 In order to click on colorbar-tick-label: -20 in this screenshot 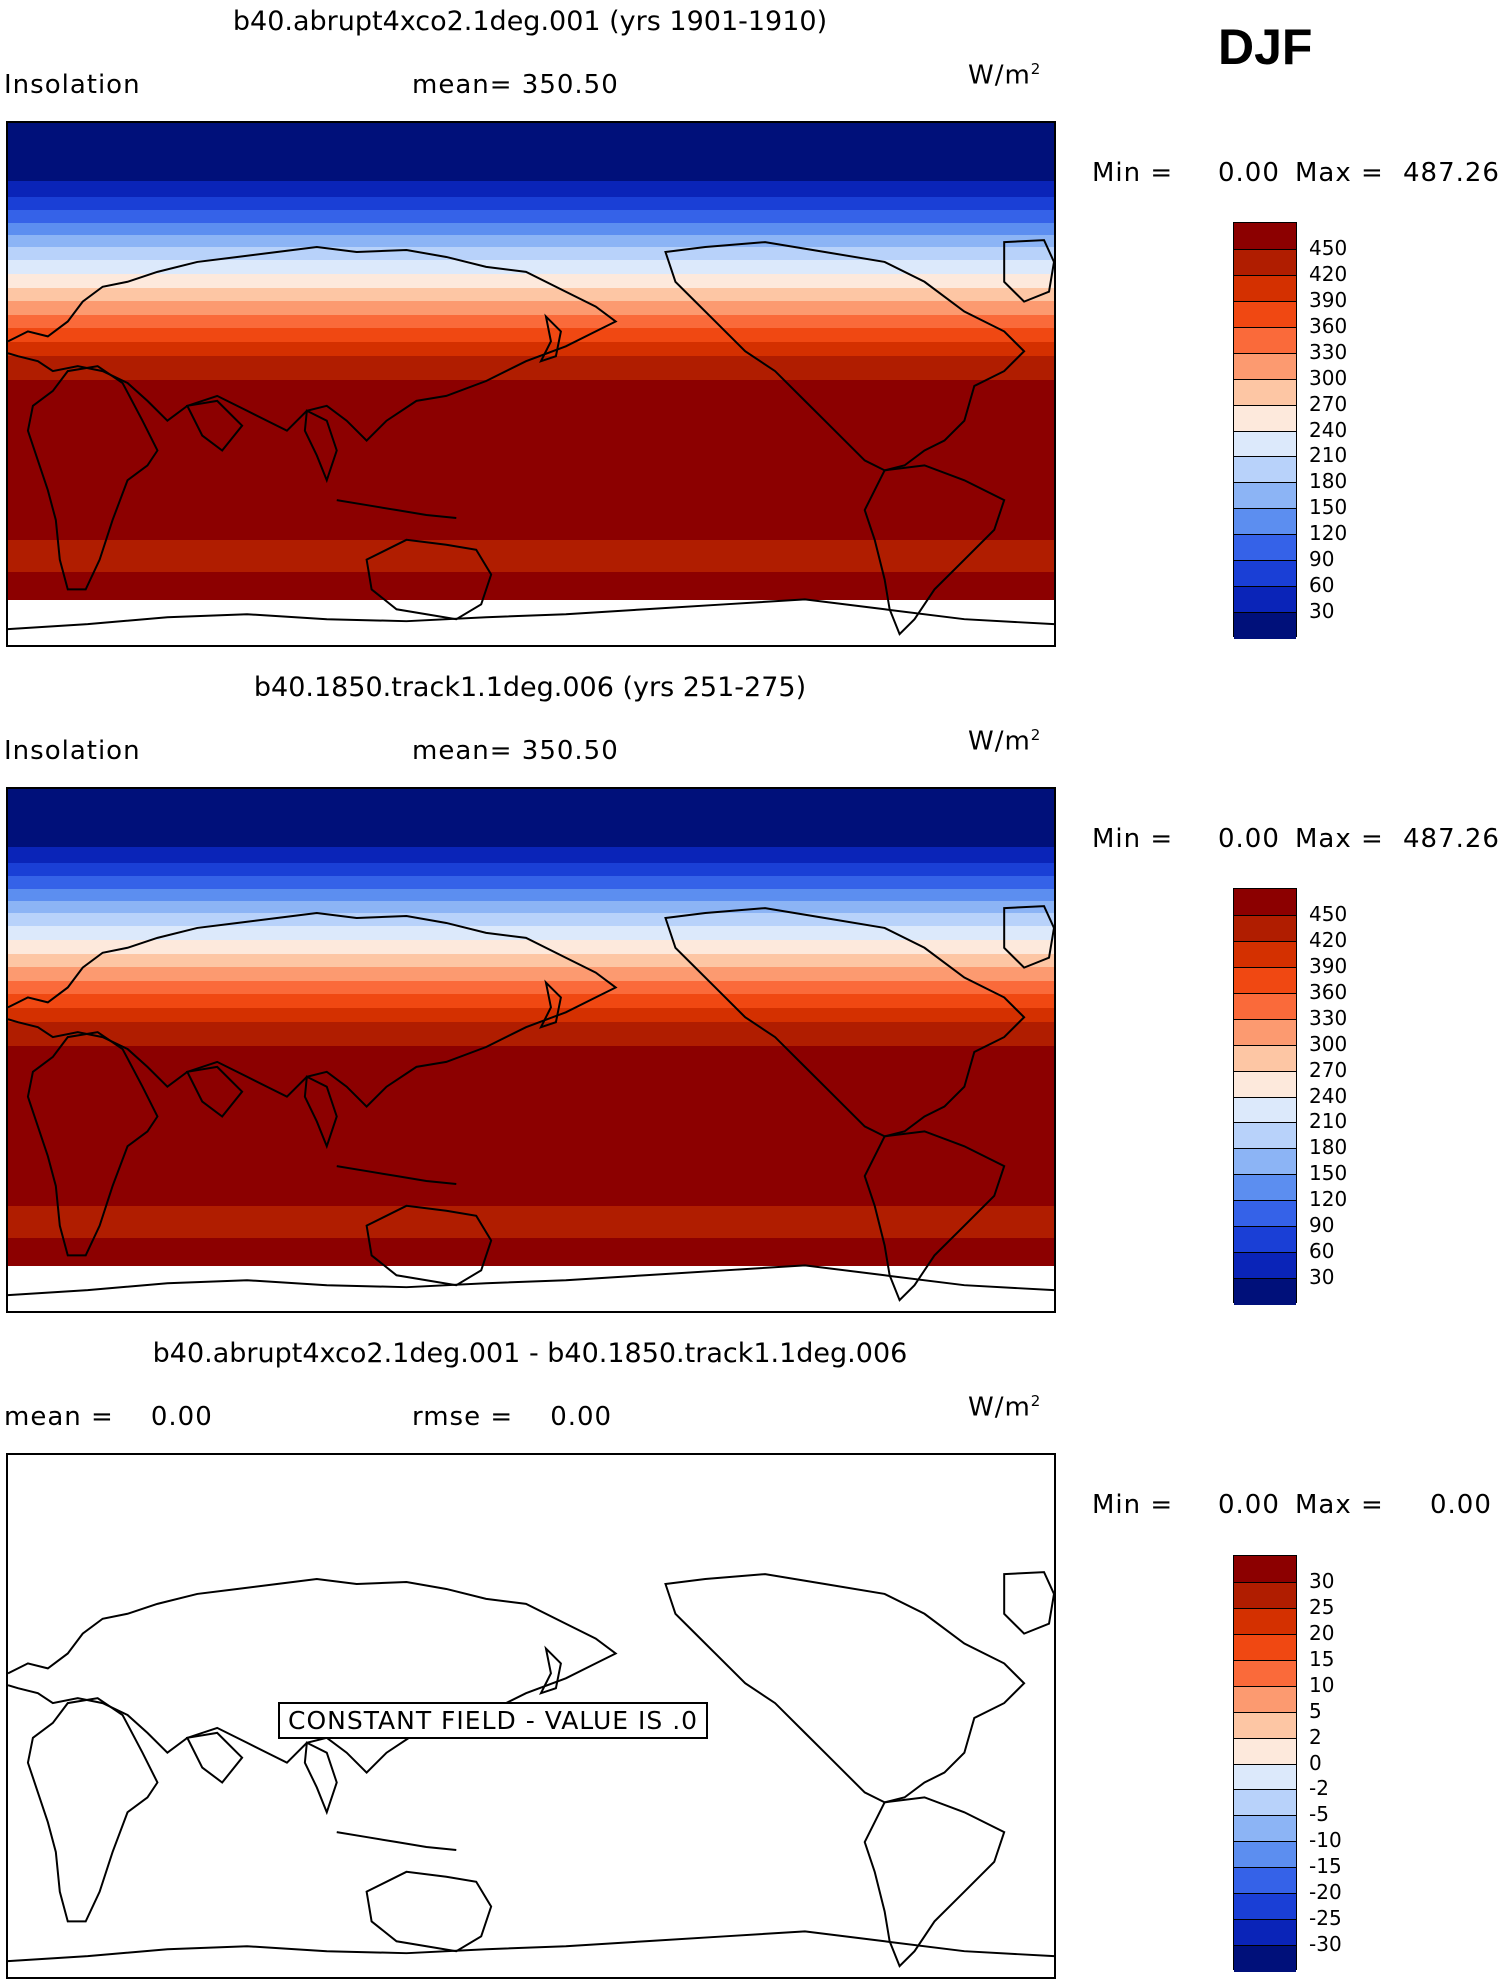, I will do `click(1325, 1892)`.